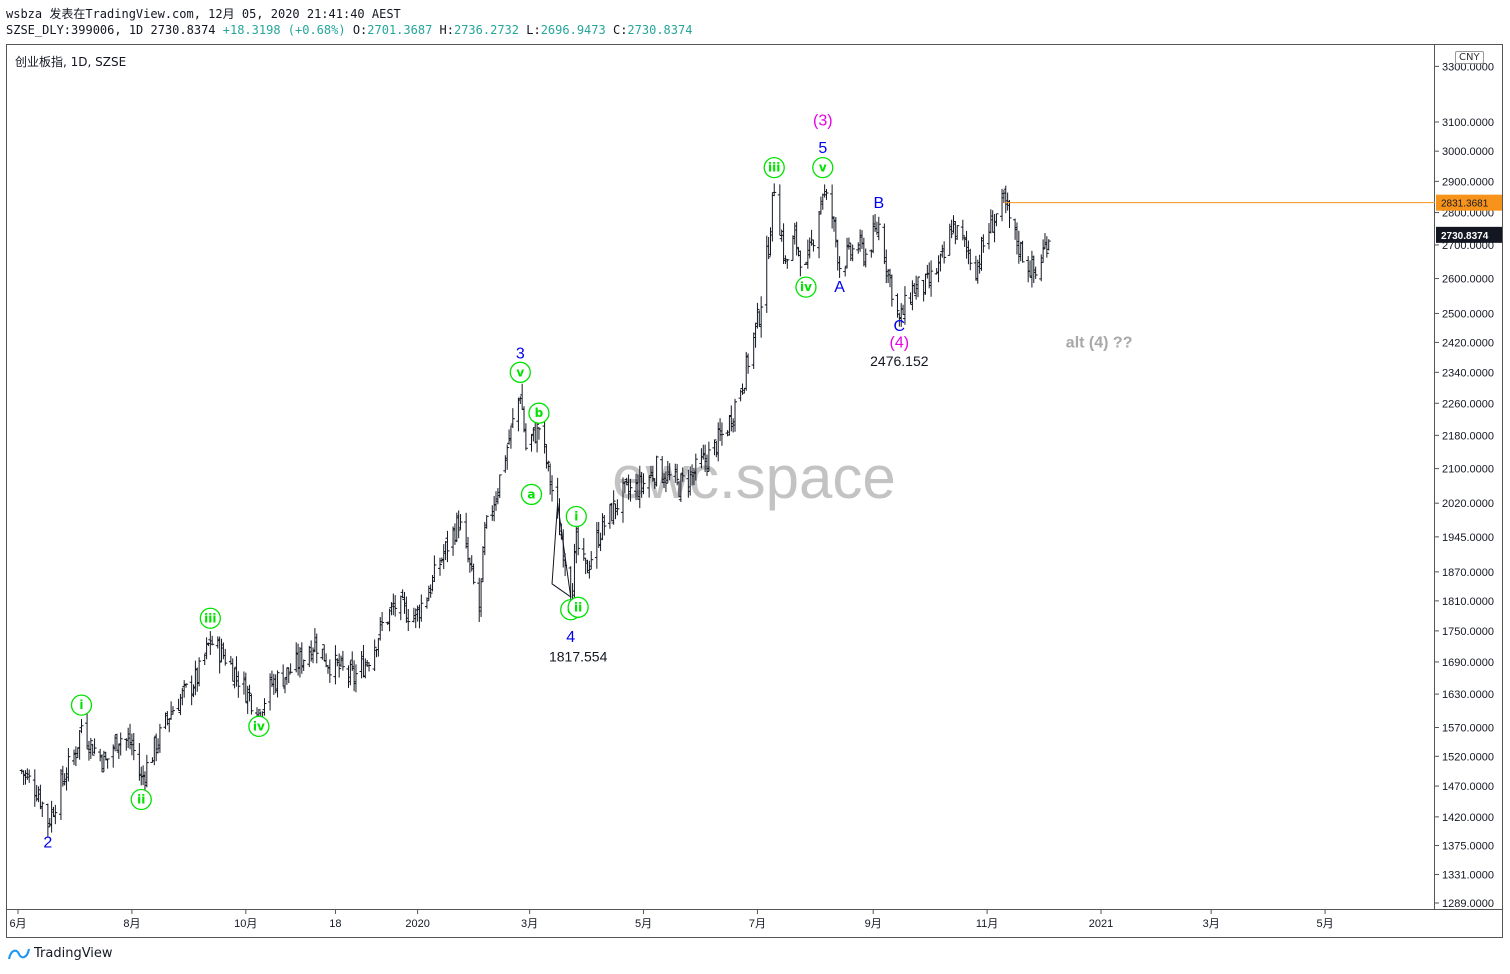 This screenshot has height=974, width=1510. I want to click on close-value: 2730.8374, so click(660, 30).